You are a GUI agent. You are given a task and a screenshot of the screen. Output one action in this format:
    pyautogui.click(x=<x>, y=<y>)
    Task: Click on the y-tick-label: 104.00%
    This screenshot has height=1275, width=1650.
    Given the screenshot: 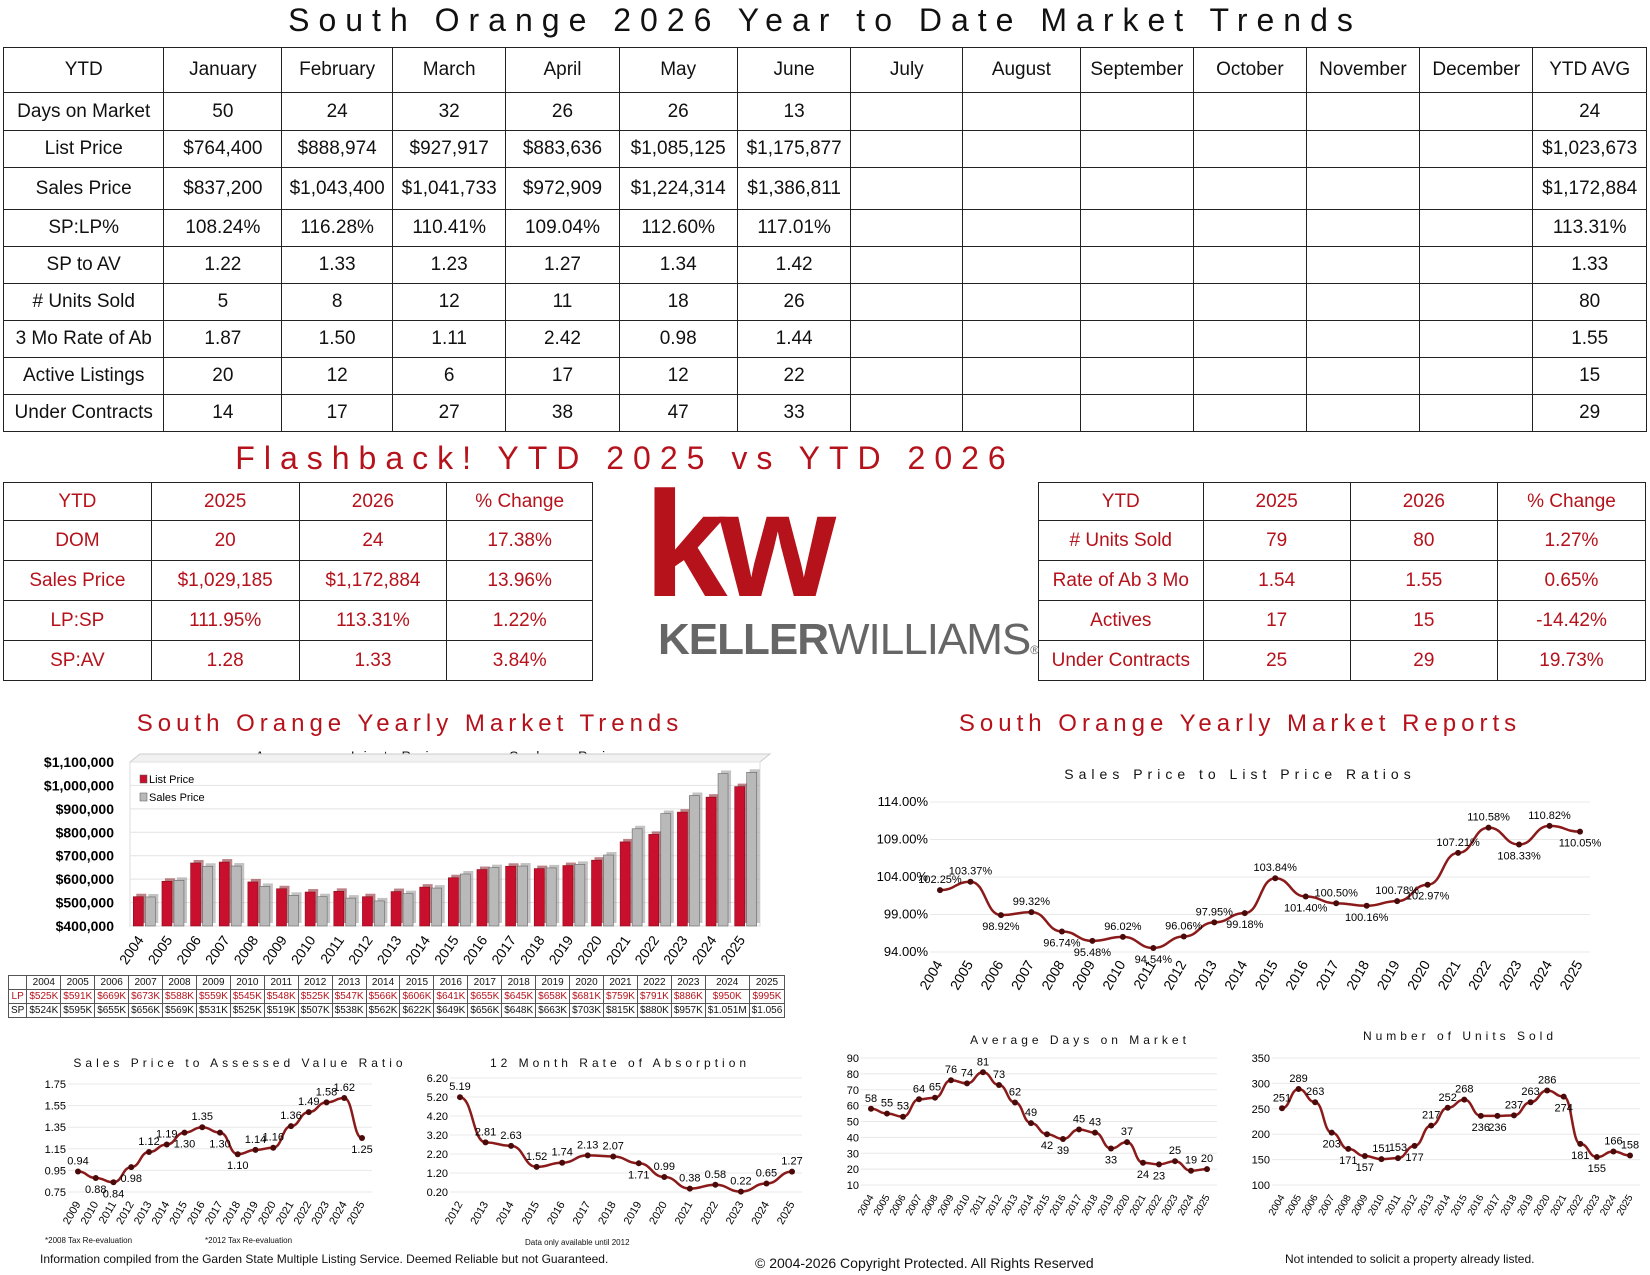 What is the action you would take?
    pyautogui.click(x=903, y=876)
    